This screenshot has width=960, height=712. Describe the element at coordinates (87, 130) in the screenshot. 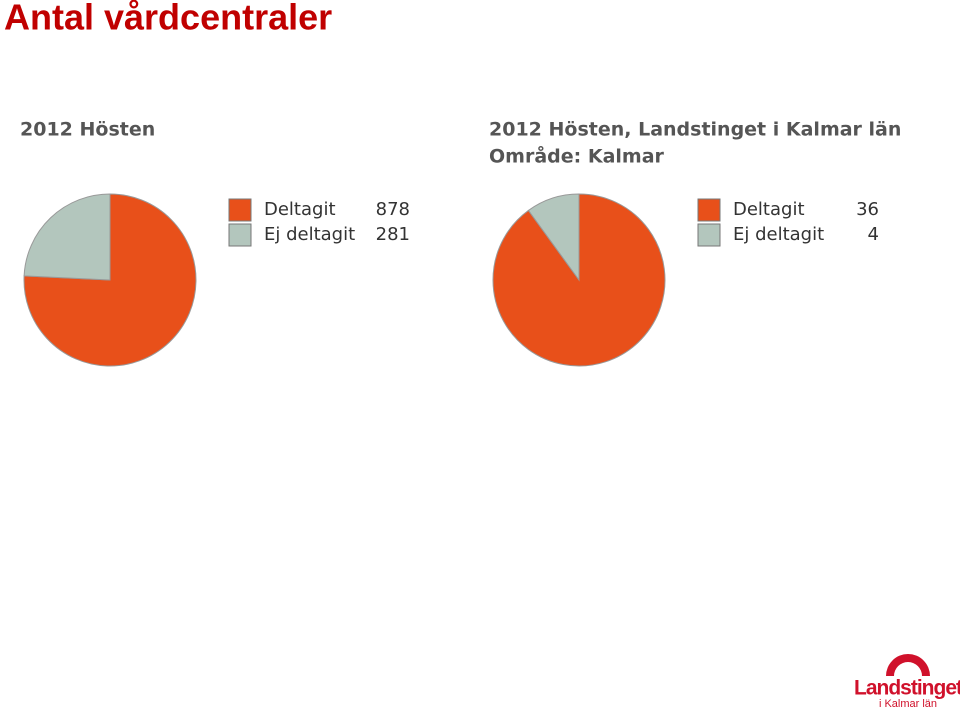

I see `chart-title: 2012 Hösten` at that location.